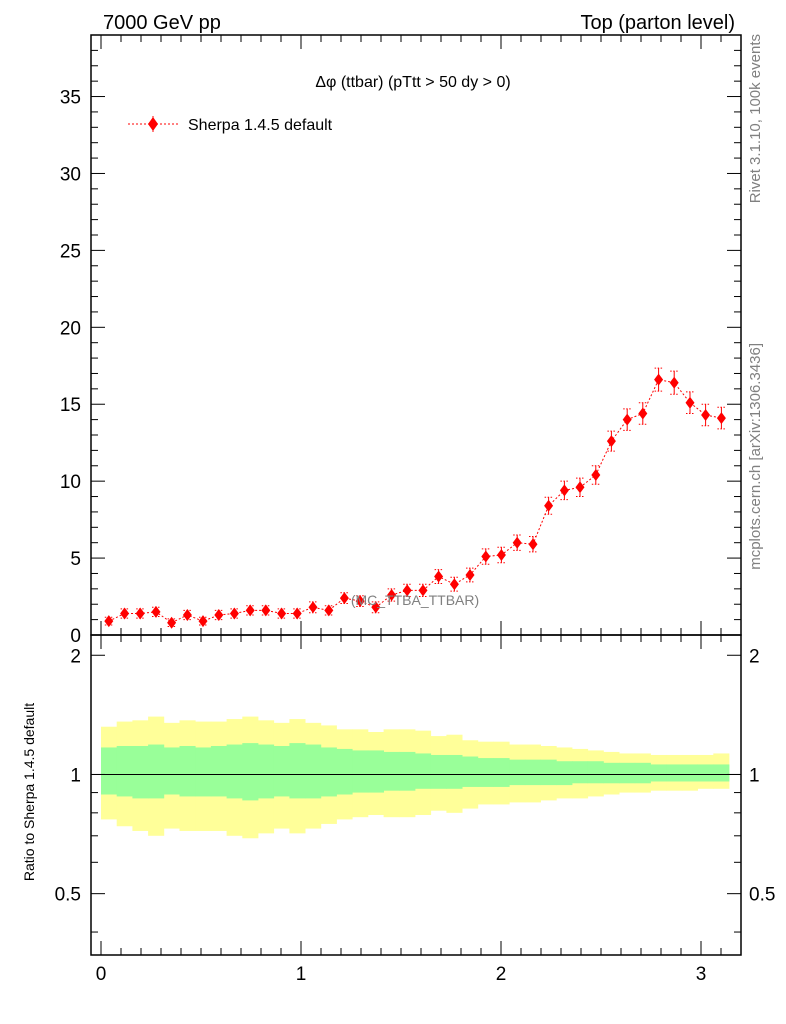 The image size is (786, 1024). I want to click on ratio-y-tick-label-right: 0.5, so click(762, 895).